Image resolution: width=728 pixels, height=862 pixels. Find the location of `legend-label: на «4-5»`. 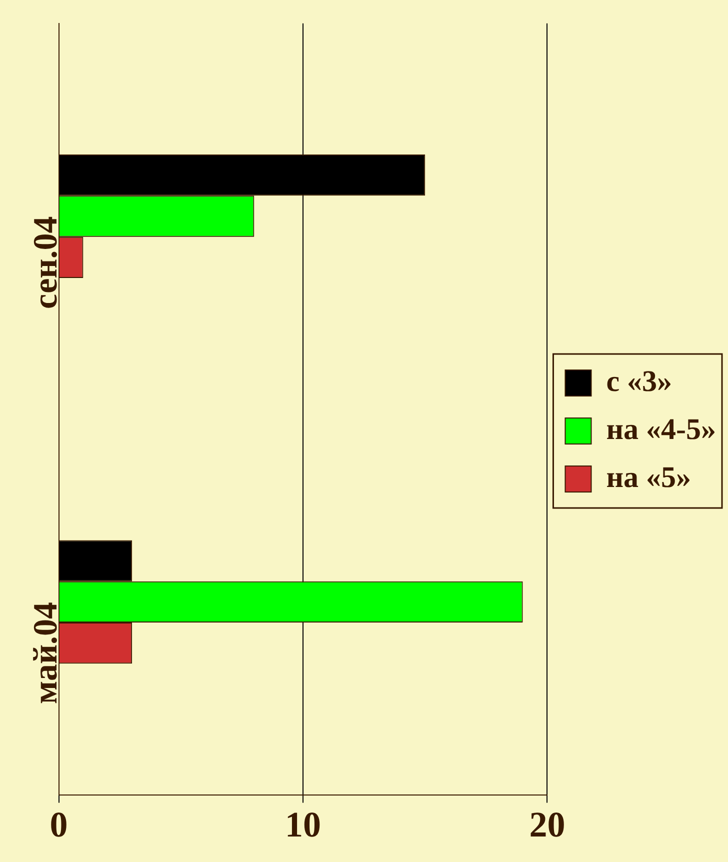

legend-label: на «4-5» is located at coordinates (661, 429).